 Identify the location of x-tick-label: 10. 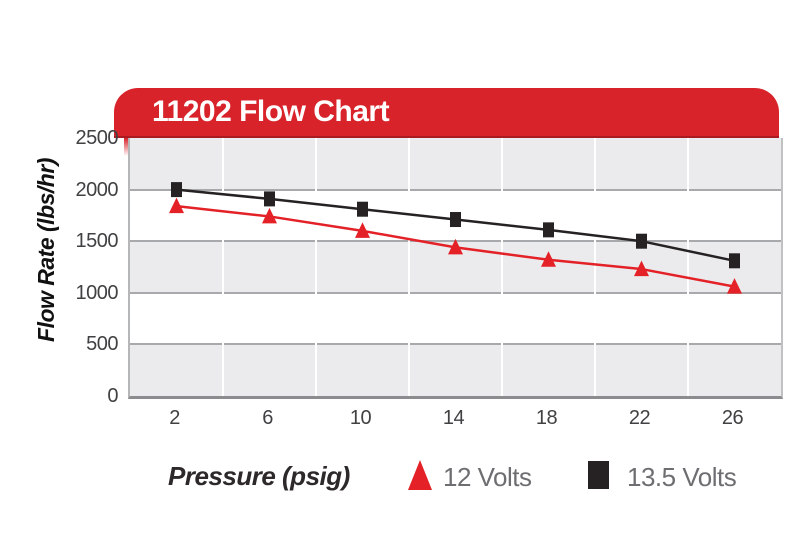
(360, 418).